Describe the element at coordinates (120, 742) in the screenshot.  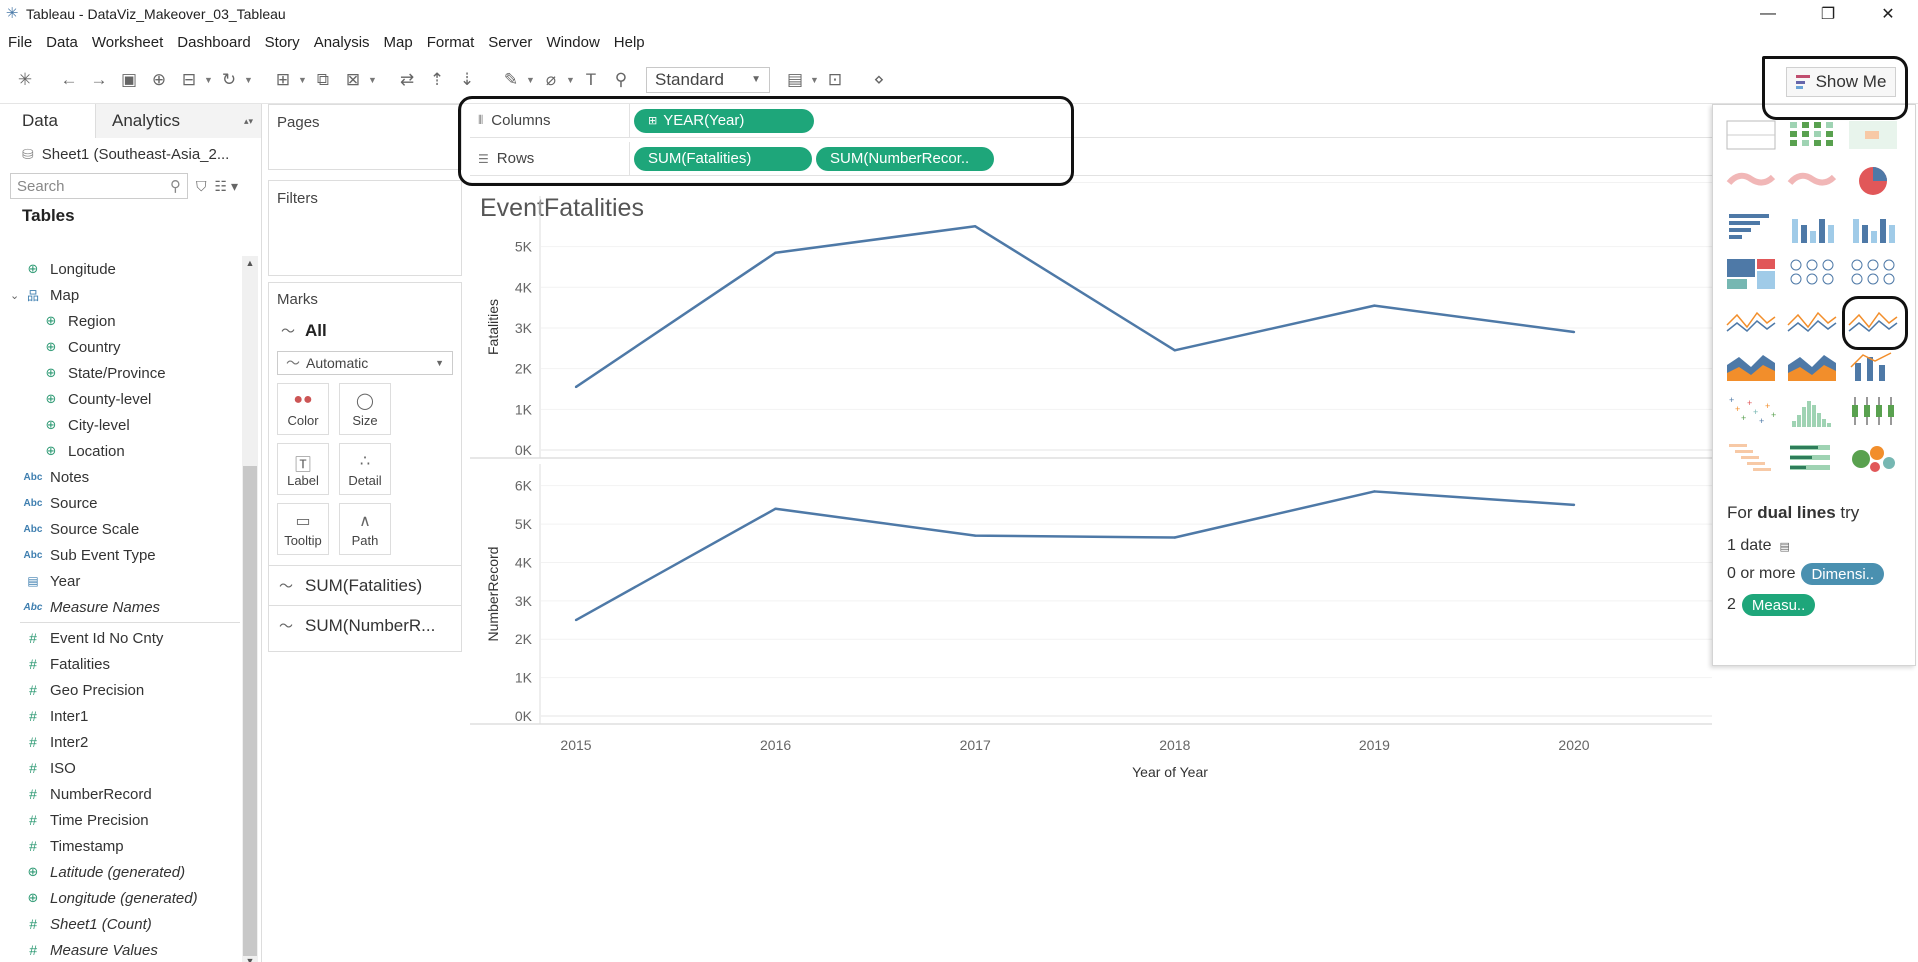
I see `field-item: # Inter2` at that location.